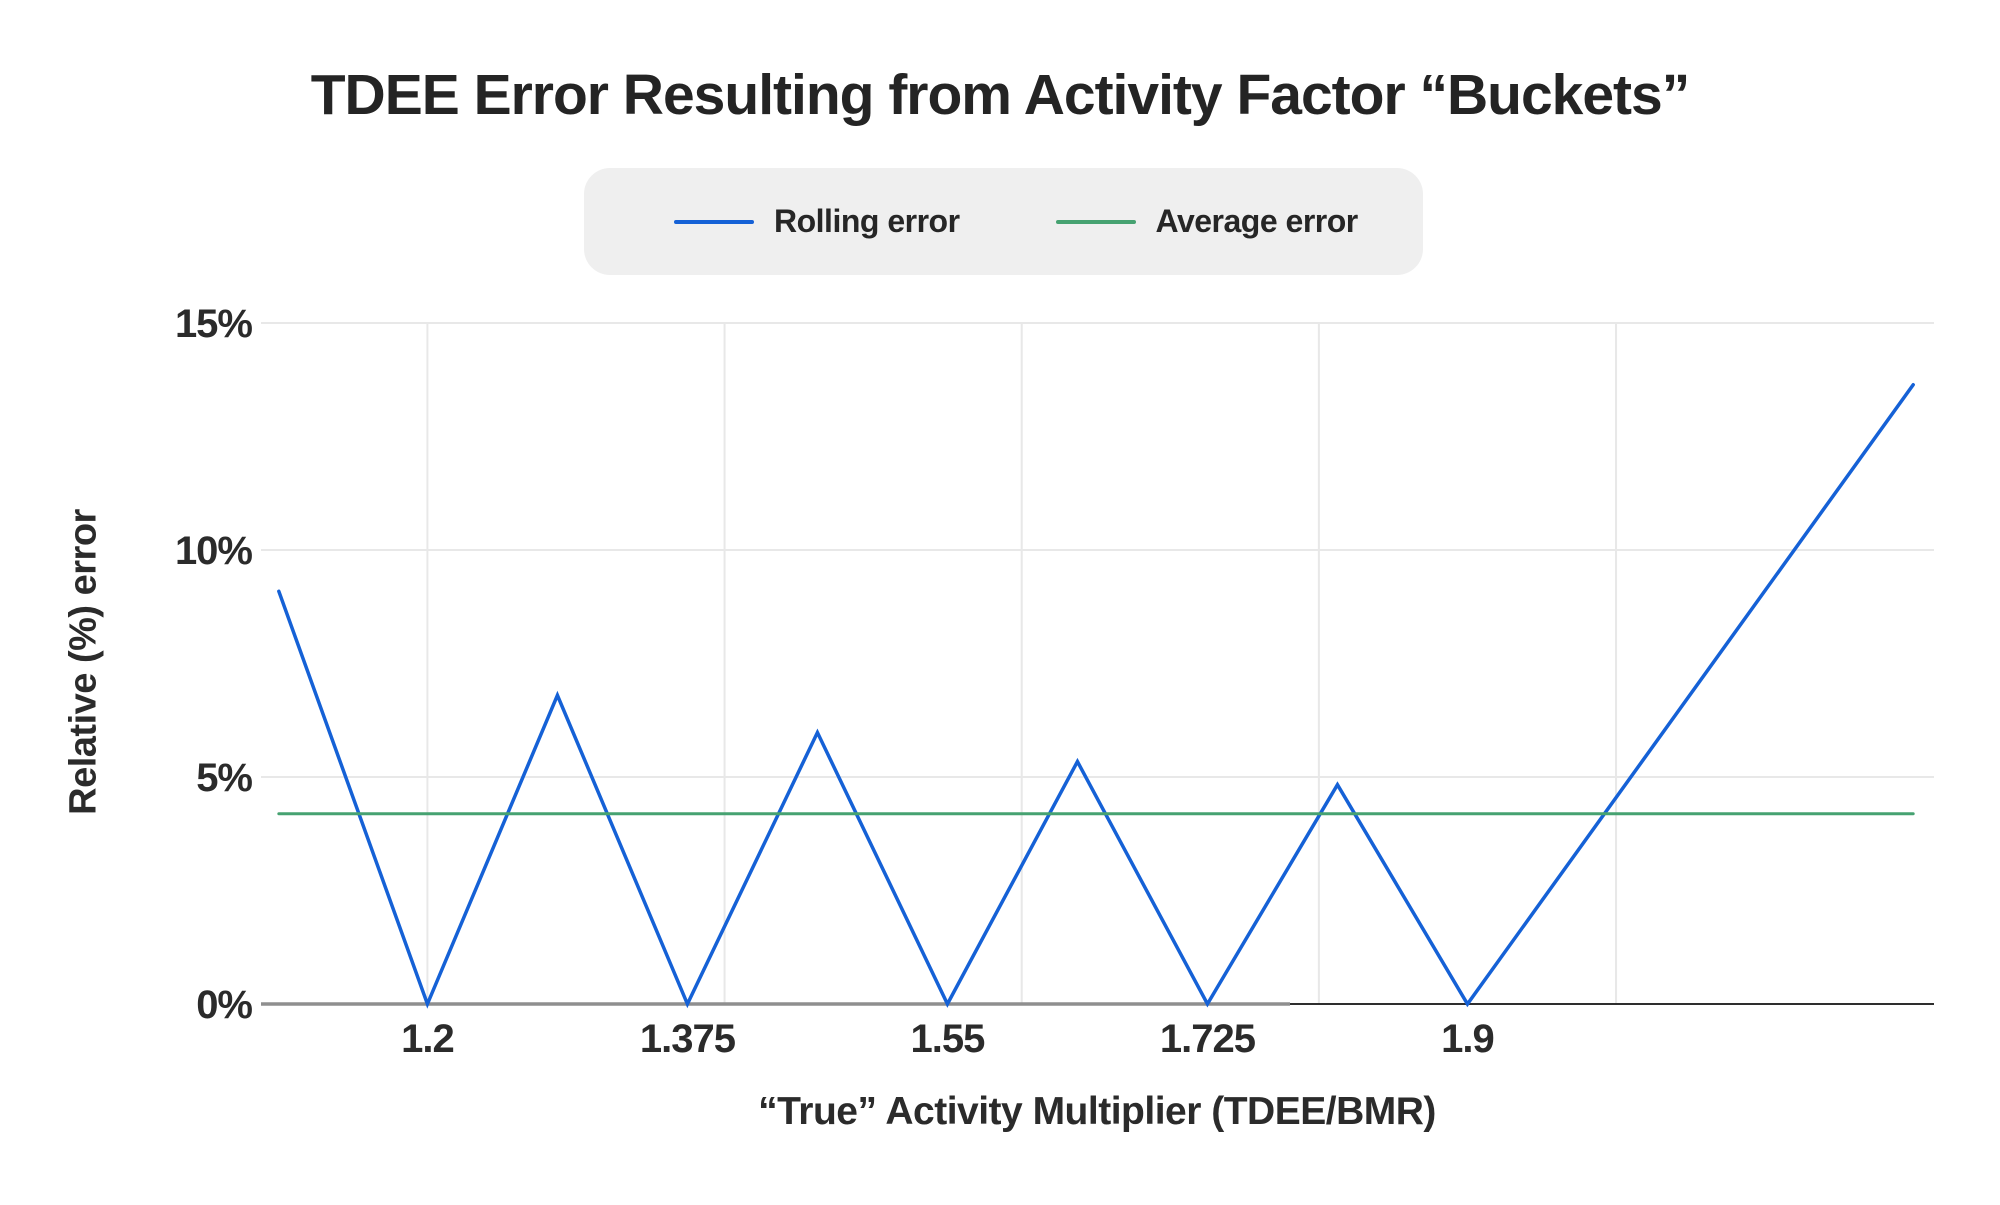  What do you see at coordinates (867, 221) in the screenshot?
I see `legend-label: Rolling error` at bounding box center [867, 221].